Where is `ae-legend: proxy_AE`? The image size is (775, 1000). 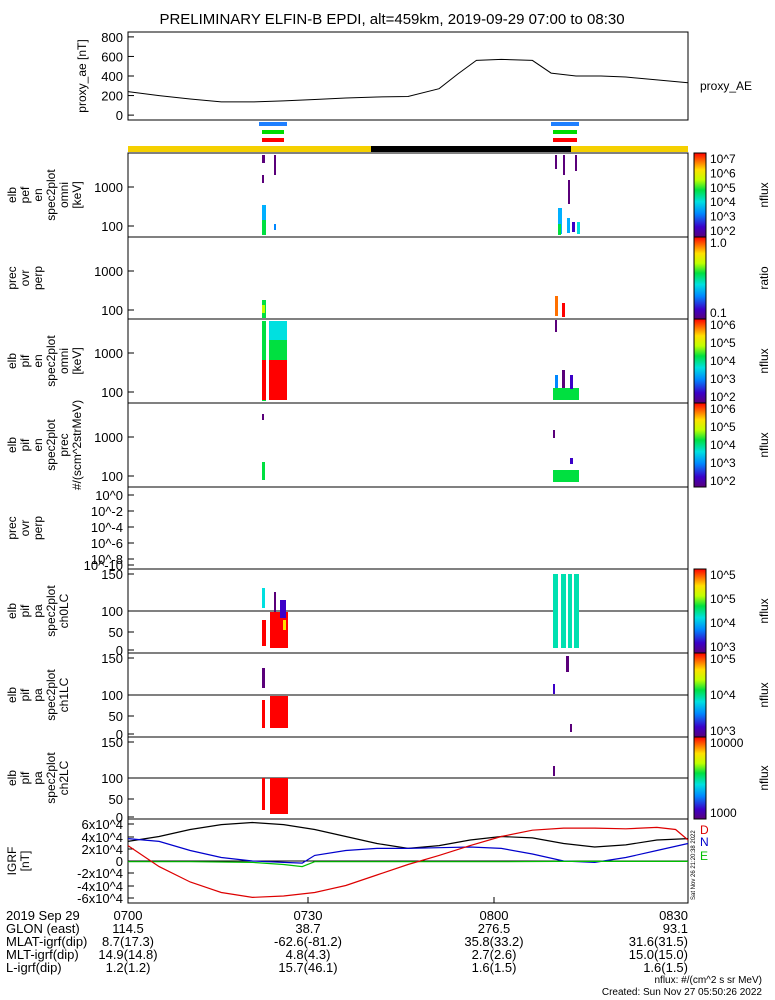
ae-legend: proxy_AE is located at coordinates (726, 86).